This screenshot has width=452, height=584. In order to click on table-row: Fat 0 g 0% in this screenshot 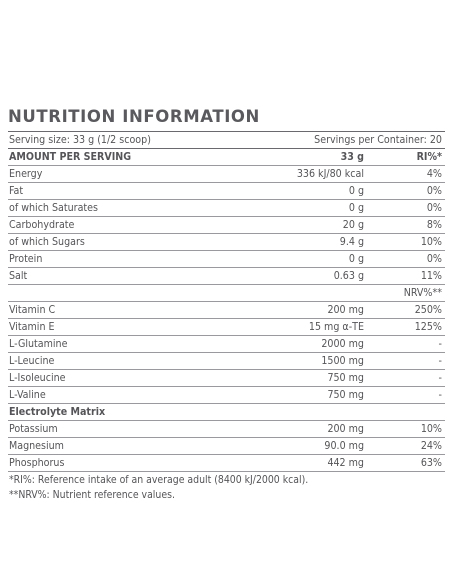, I will do `click(226, 191)`.